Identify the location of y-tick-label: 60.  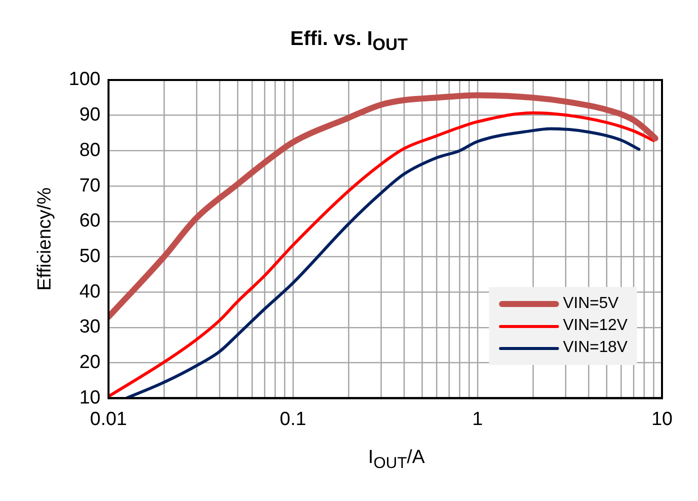
(89, 221).